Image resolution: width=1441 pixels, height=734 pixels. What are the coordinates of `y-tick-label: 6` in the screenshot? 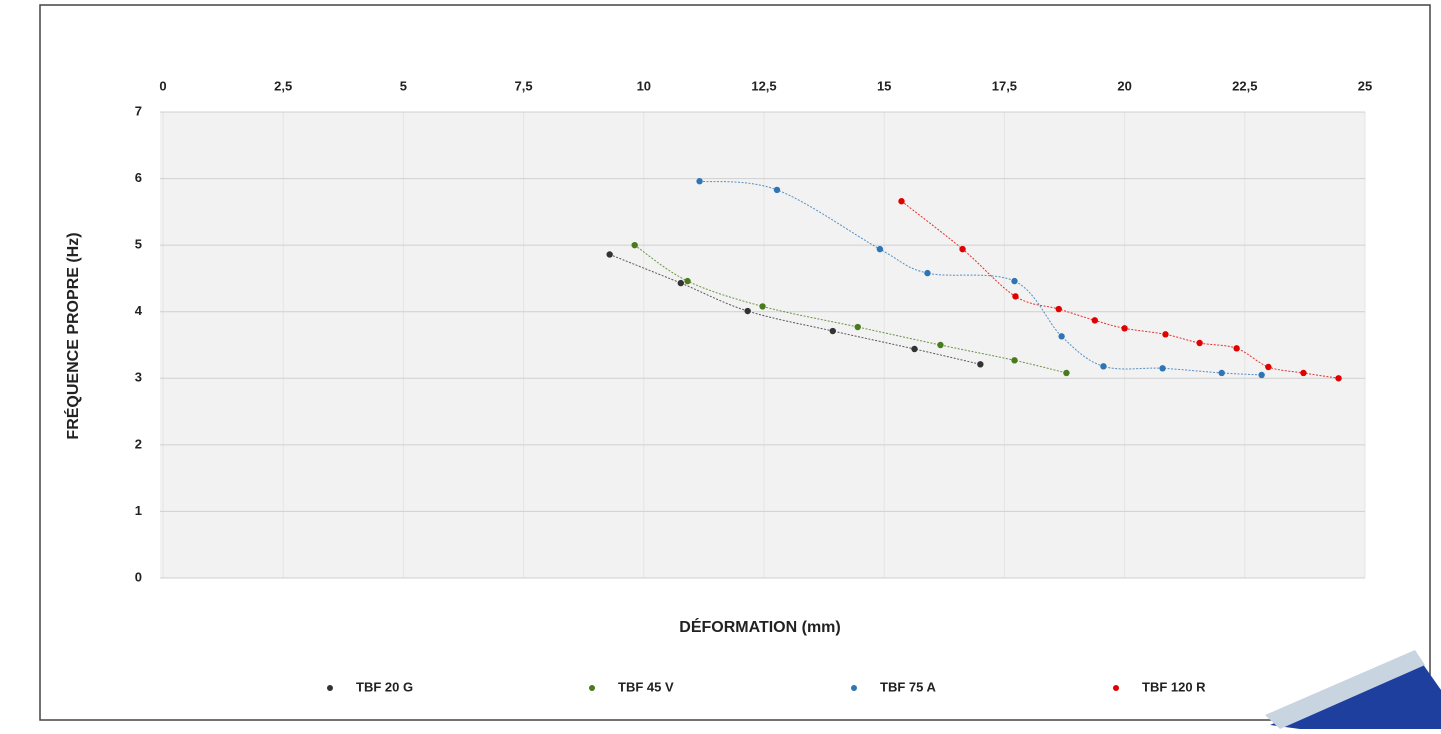 It's located at (138, 177).